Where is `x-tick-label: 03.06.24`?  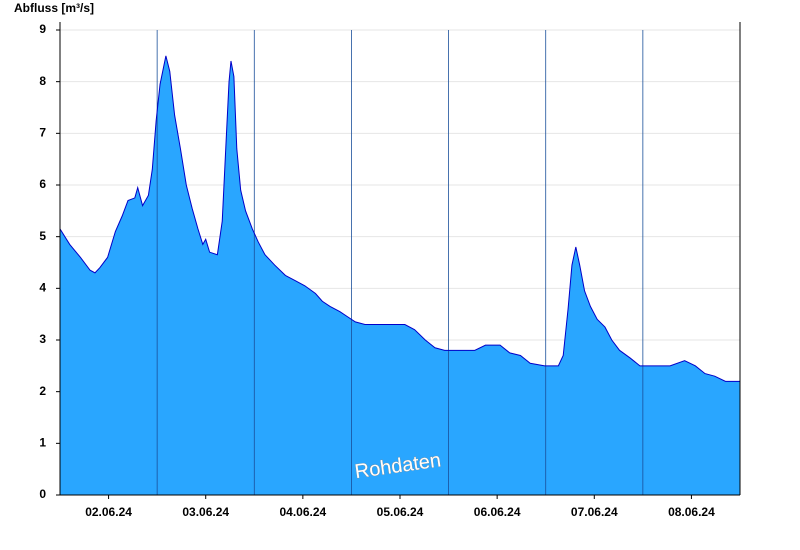 x-tick-label: 03.06.24 is located at coordinates (205, 512).